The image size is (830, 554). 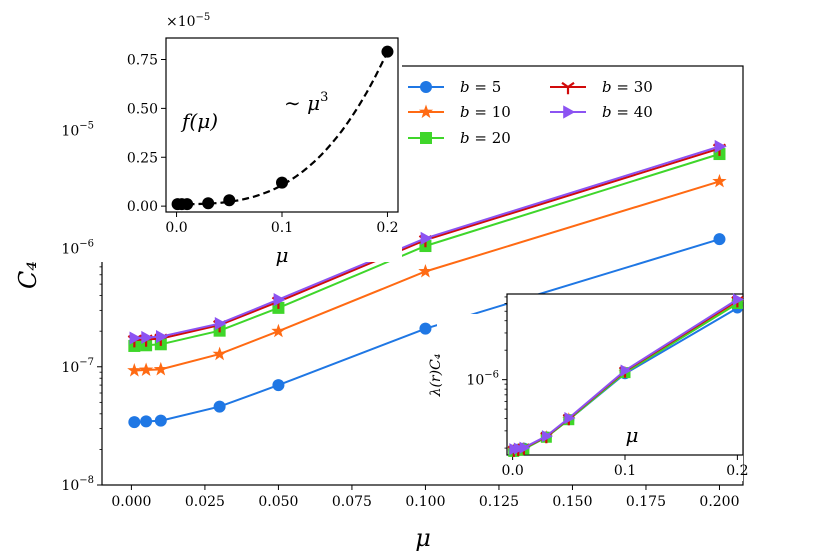 What do you see at coordinates (313, 103) in the screenshot?
I see `annotation-base: μ` at bounding box center [313, 103].